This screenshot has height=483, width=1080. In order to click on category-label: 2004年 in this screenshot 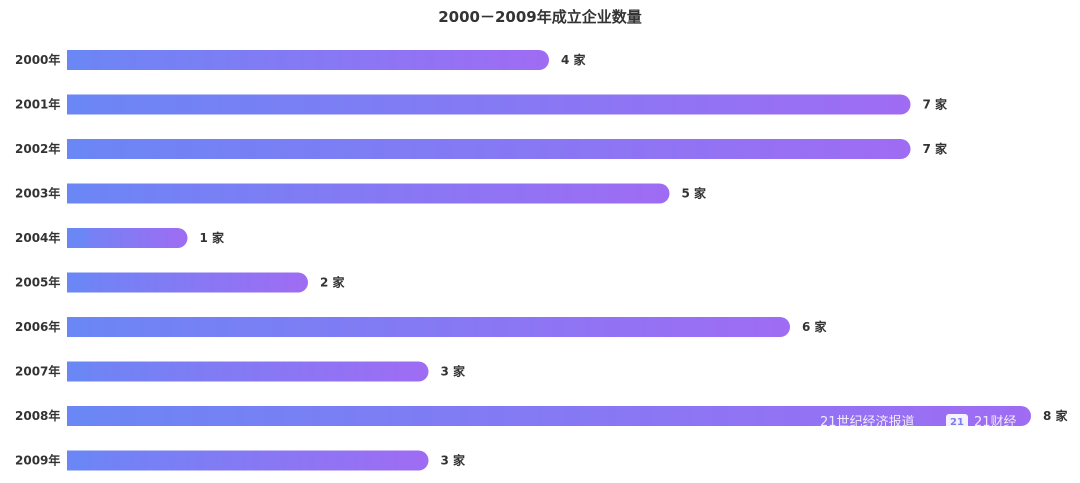, I will do `click(37, 237)`.